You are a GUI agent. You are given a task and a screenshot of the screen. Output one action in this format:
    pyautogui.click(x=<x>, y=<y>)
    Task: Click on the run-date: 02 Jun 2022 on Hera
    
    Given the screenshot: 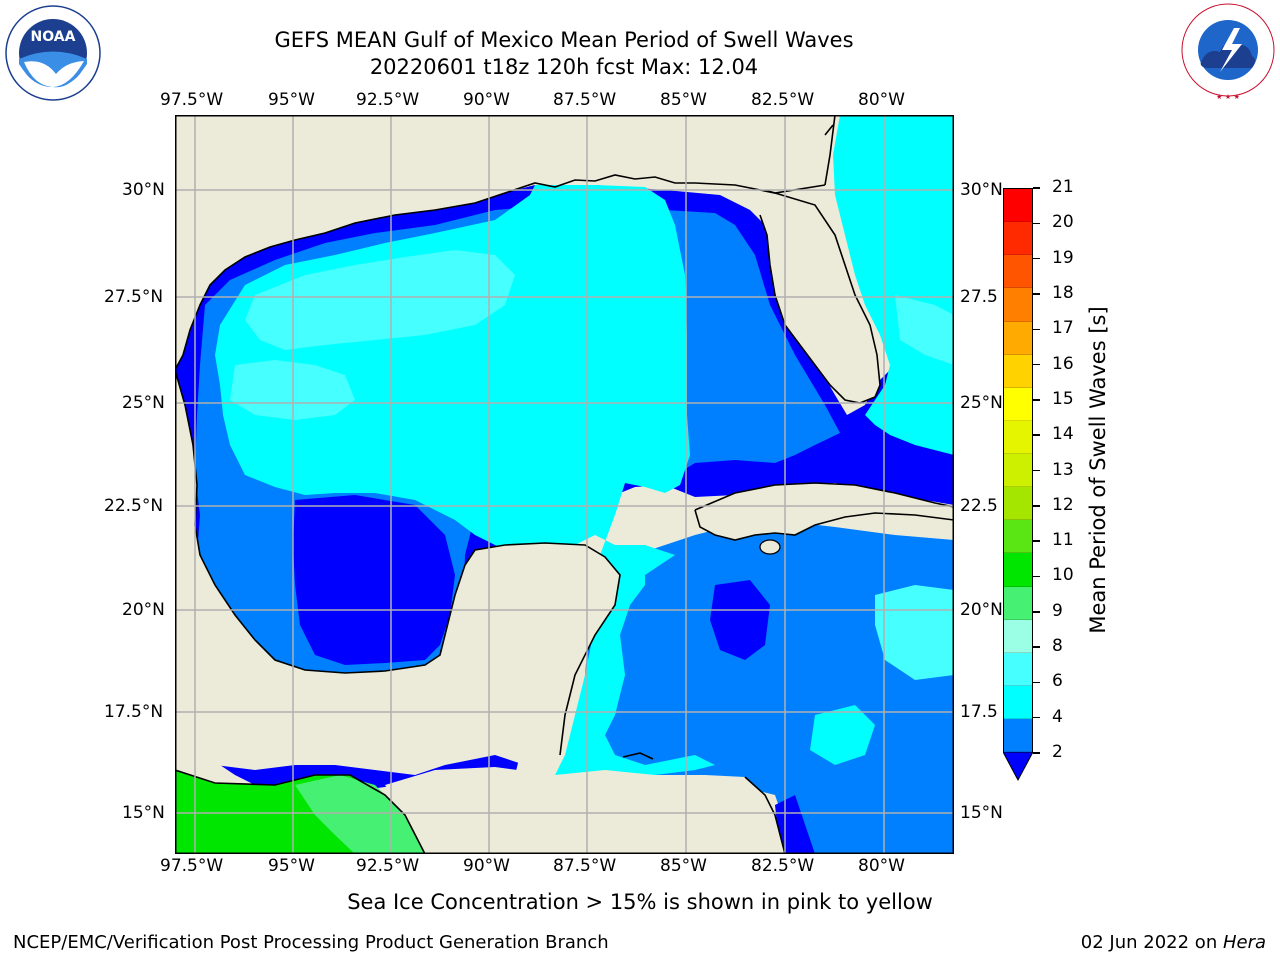 What is the action you would take?
    pyautogui.click(x=1173, y=942)
    